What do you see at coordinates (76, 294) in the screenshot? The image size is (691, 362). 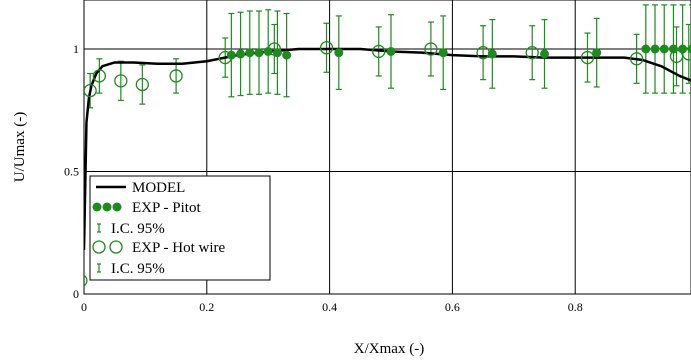 I see `y-tick-label: 0` at bounding box center [76, 294].